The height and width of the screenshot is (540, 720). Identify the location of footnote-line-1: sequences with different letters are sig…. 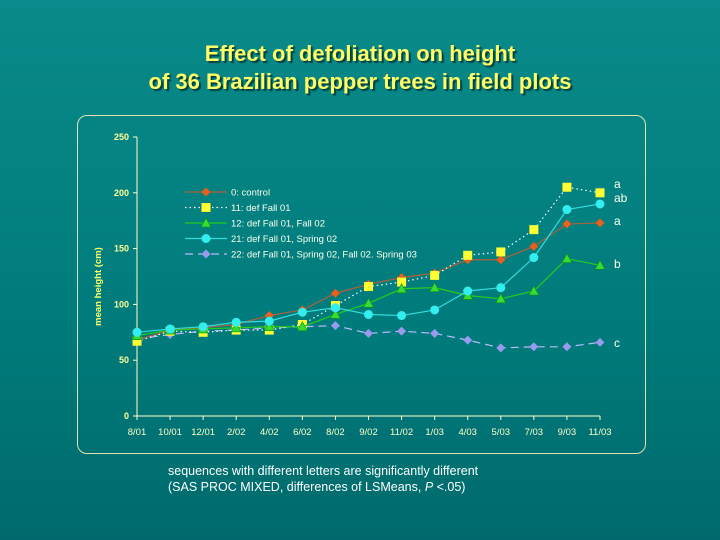
(323, 471).